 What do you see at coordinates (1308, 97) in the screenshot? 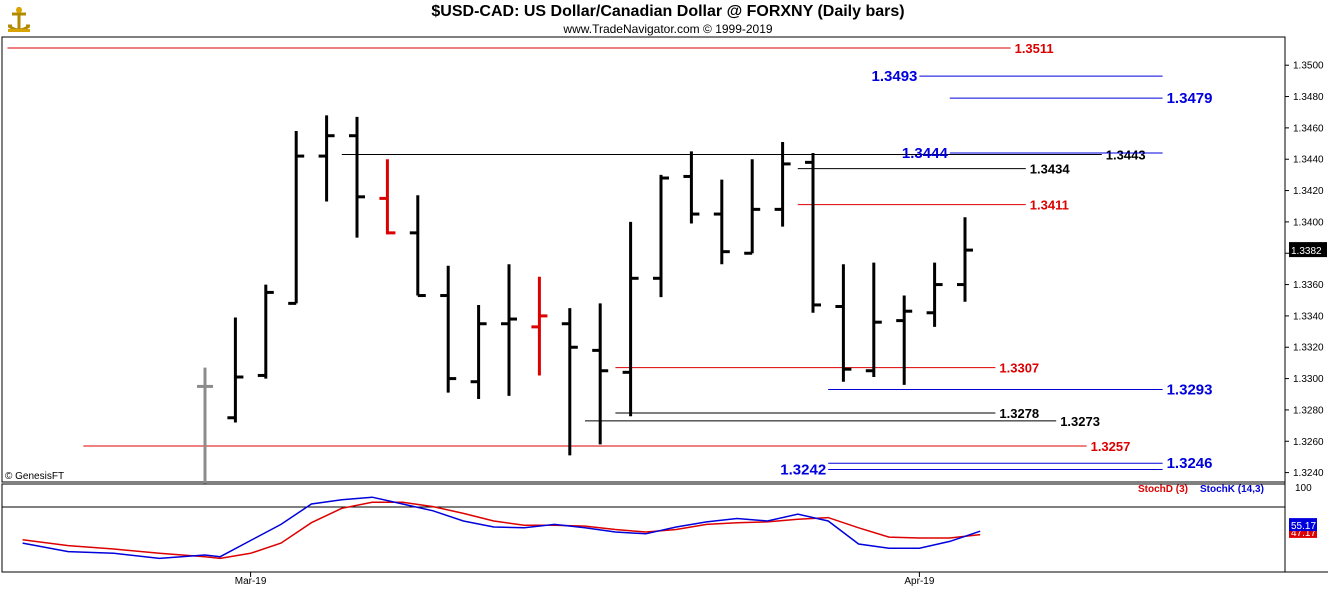
I see `y-tick-label: 1.3480` at bounding box center [1308, 97].